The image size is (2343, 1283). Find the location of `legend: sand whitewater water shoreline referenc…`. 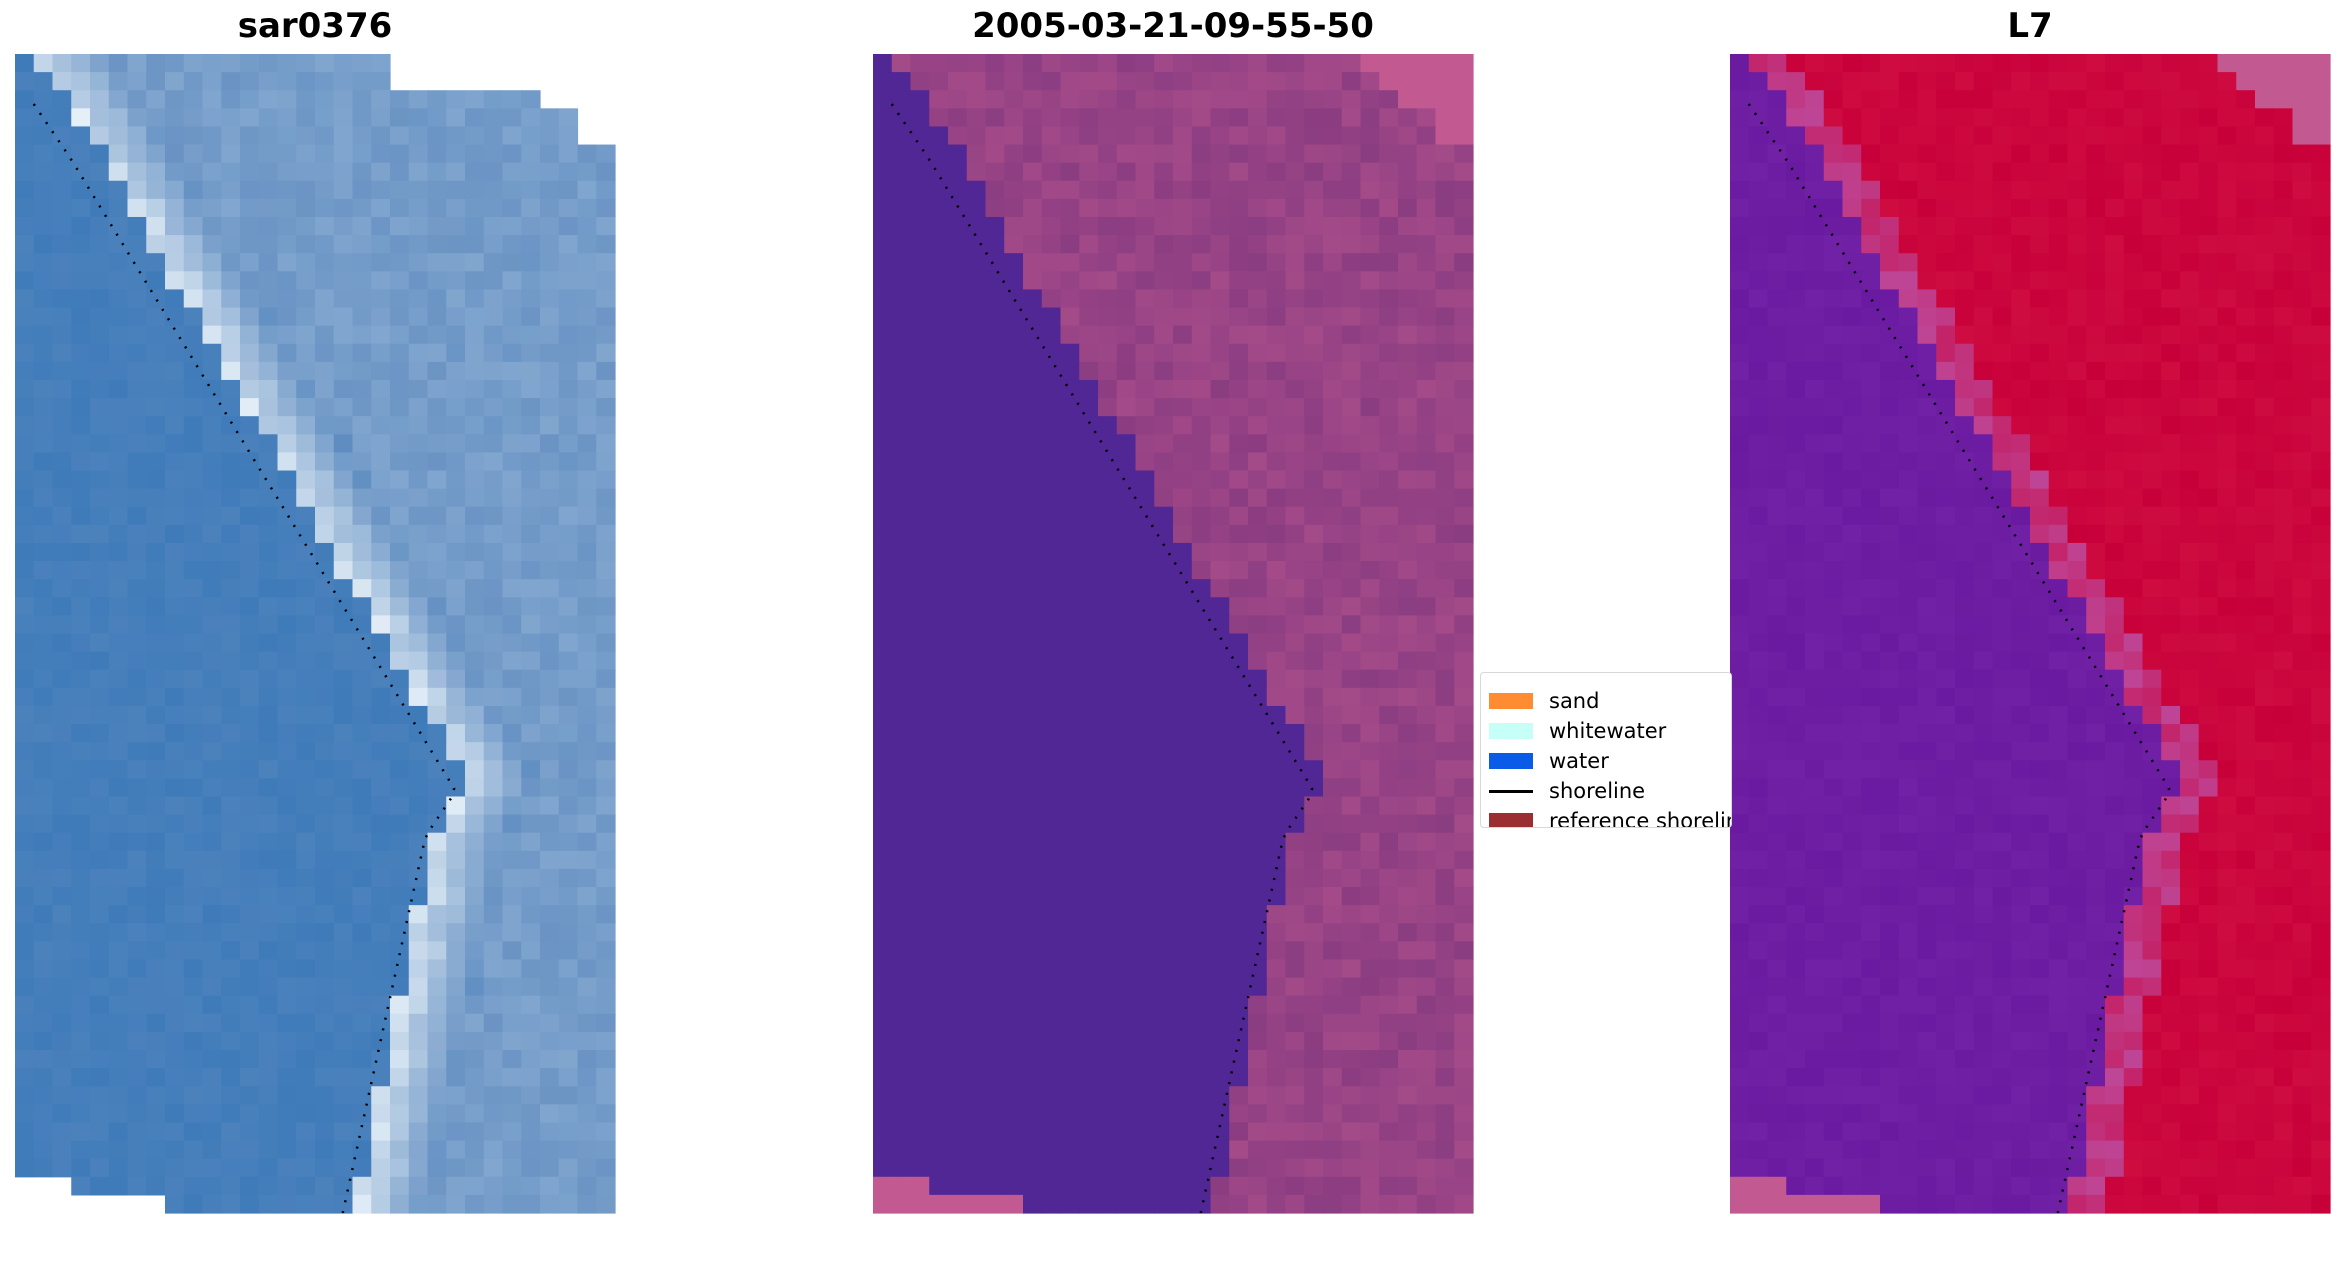

legend: sand whitewater water shoreline referenc… is located at coordinates (1606, 750).